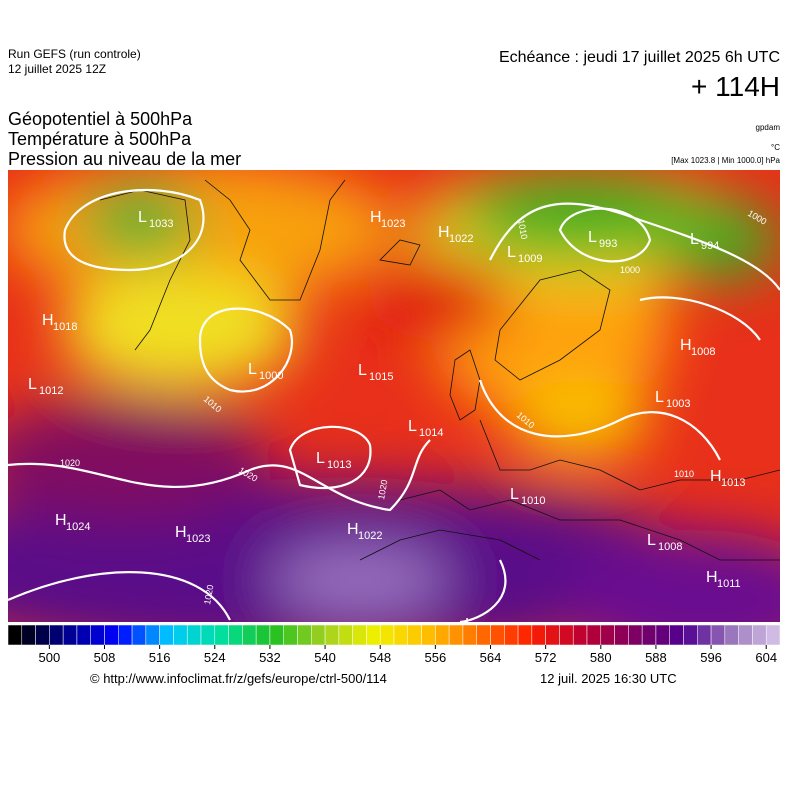 The height and width of the screenshot is (794, 788). I want to click on center-value: 1000, so click(271, 376).